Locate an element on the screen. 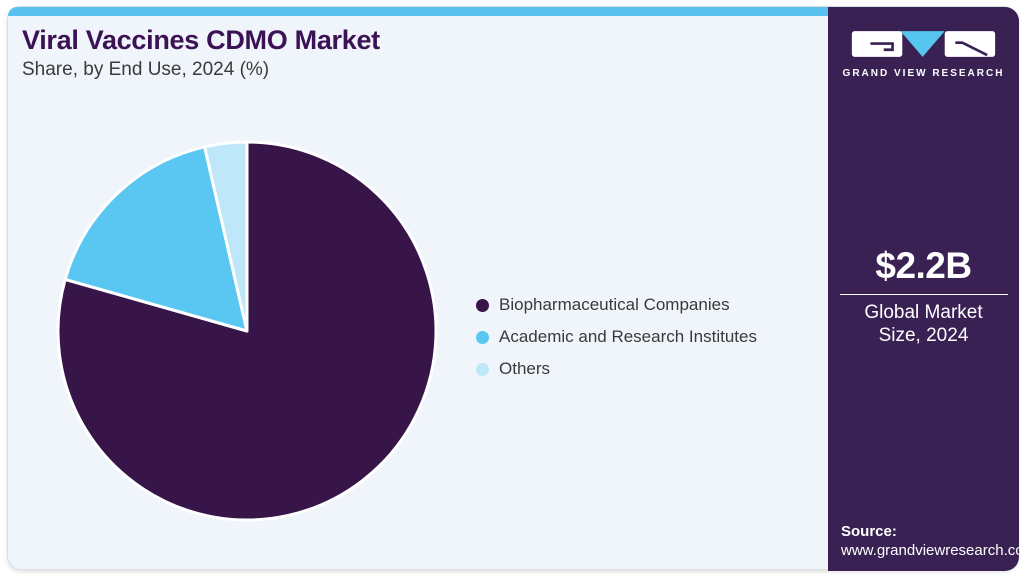  logo-r-box is located at coordinates (970, 44).